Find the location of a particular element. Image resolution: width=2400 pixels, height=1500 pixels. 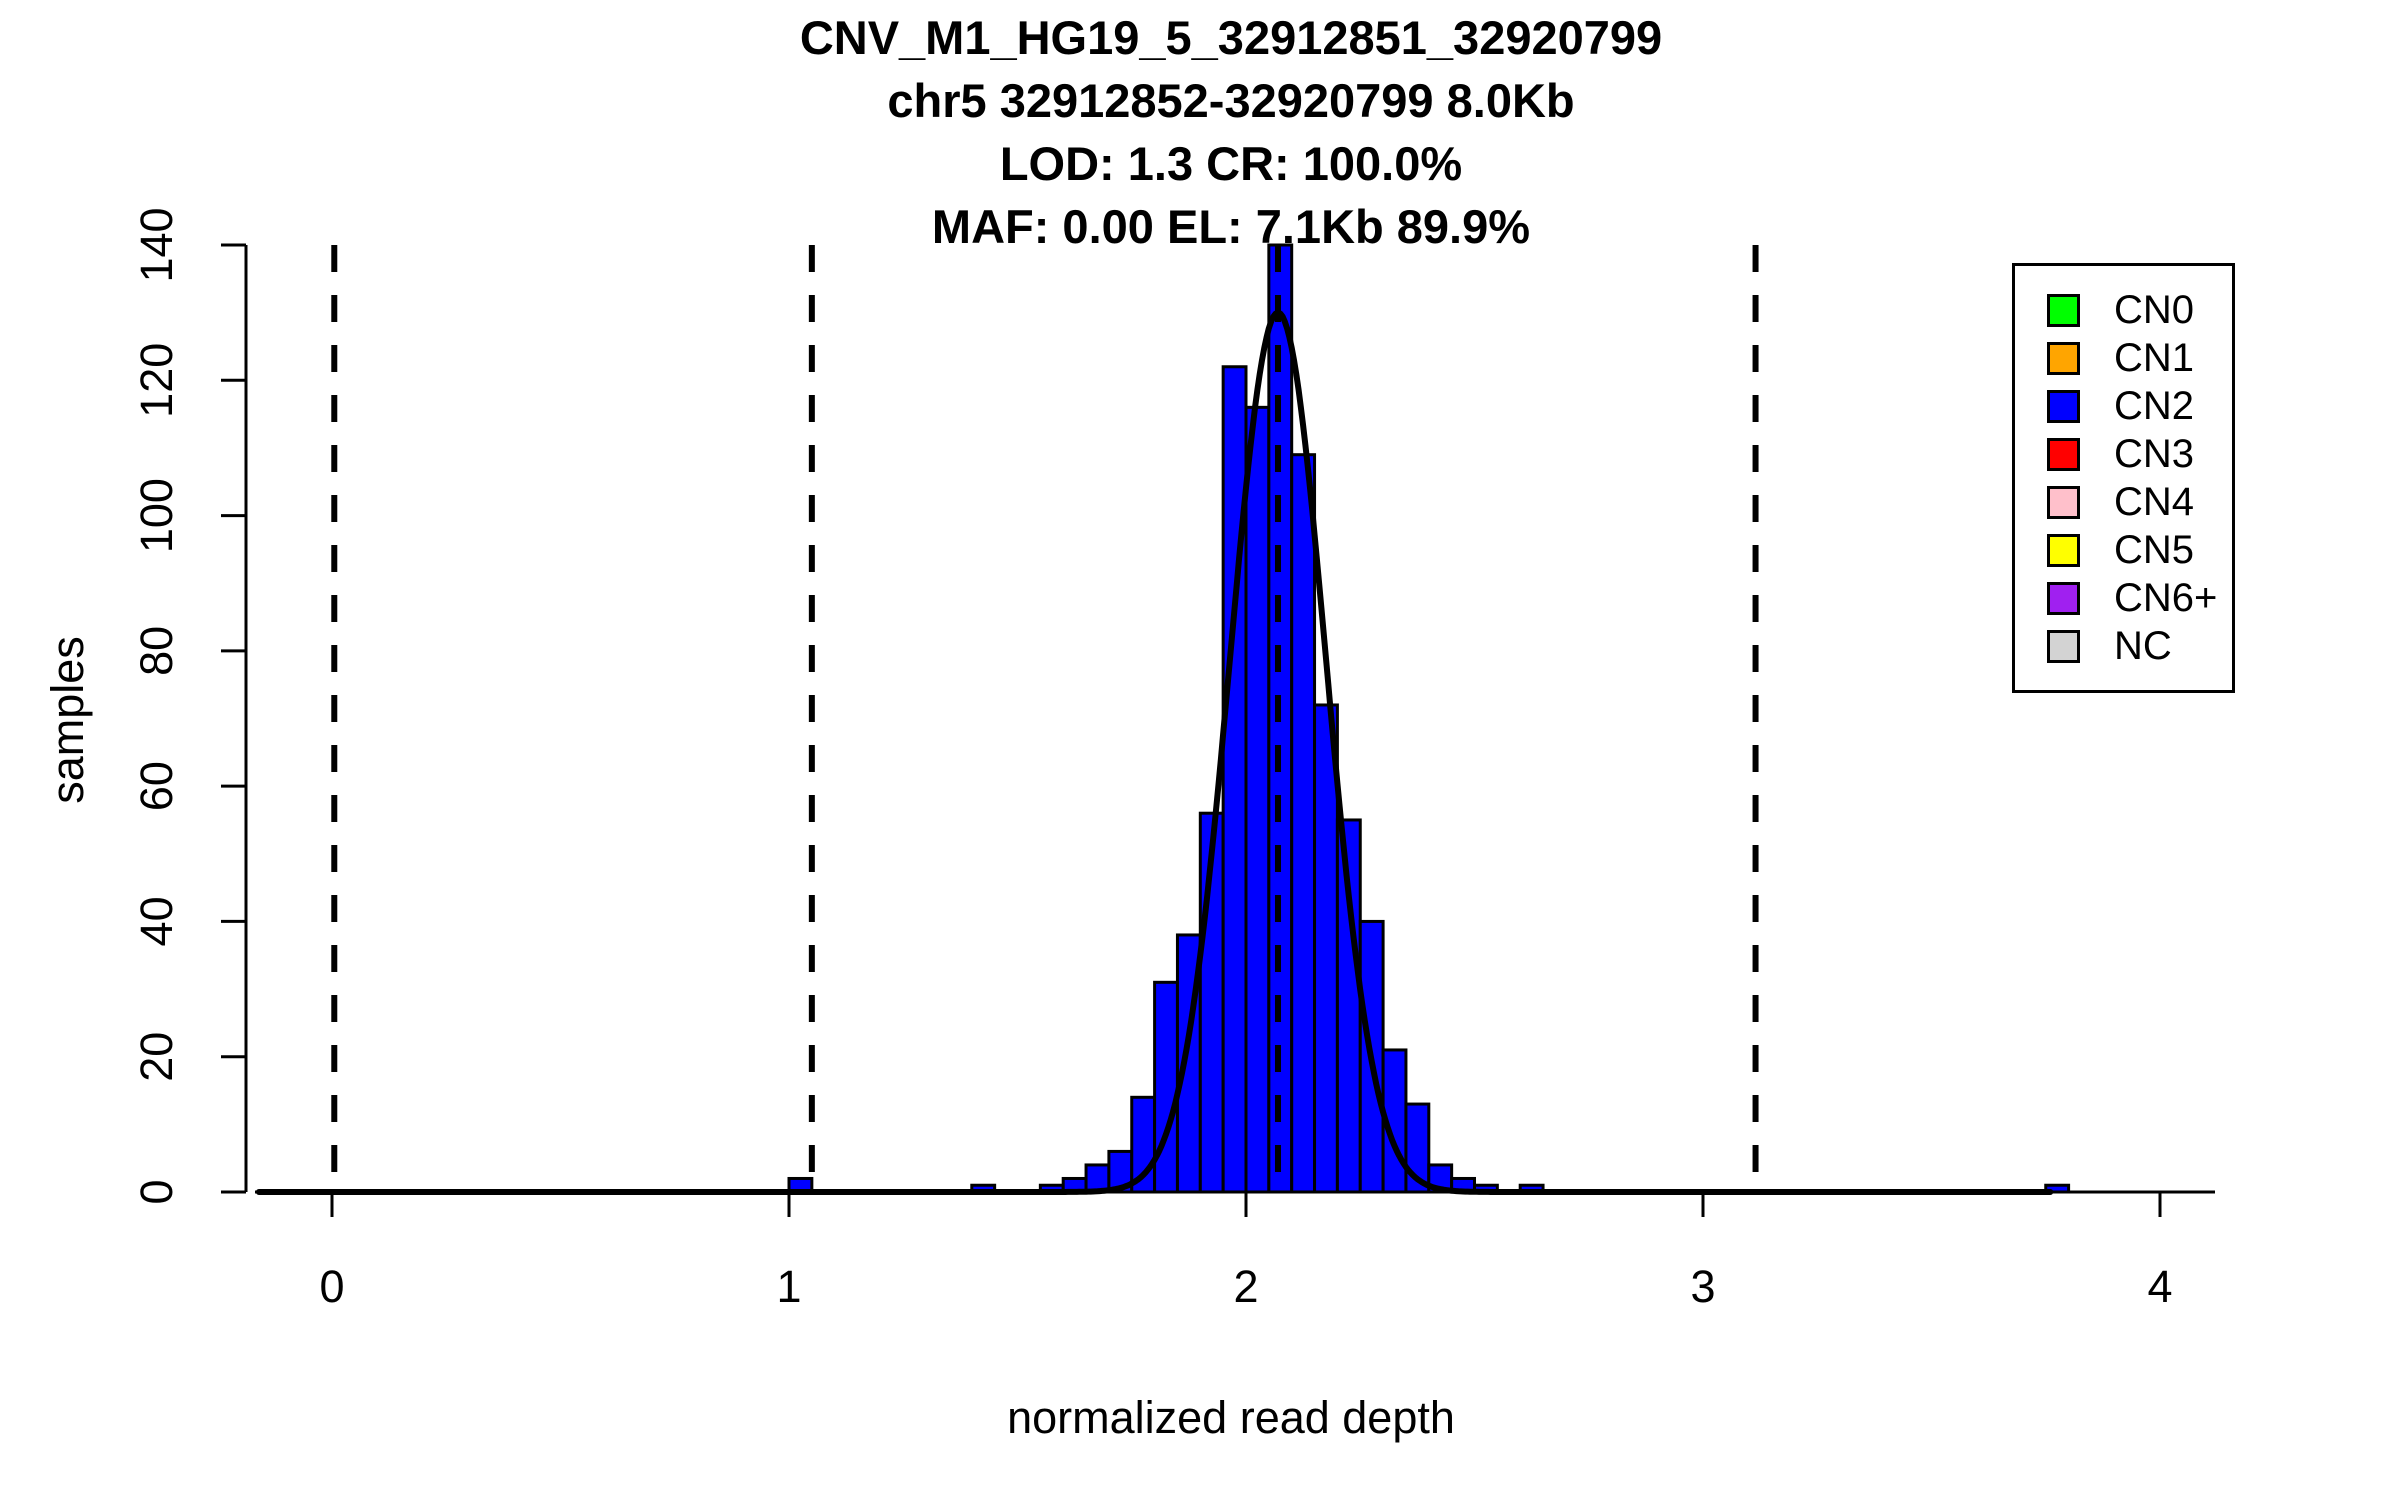

legend-item: CN6+ is located at coordinates (2139, 598).